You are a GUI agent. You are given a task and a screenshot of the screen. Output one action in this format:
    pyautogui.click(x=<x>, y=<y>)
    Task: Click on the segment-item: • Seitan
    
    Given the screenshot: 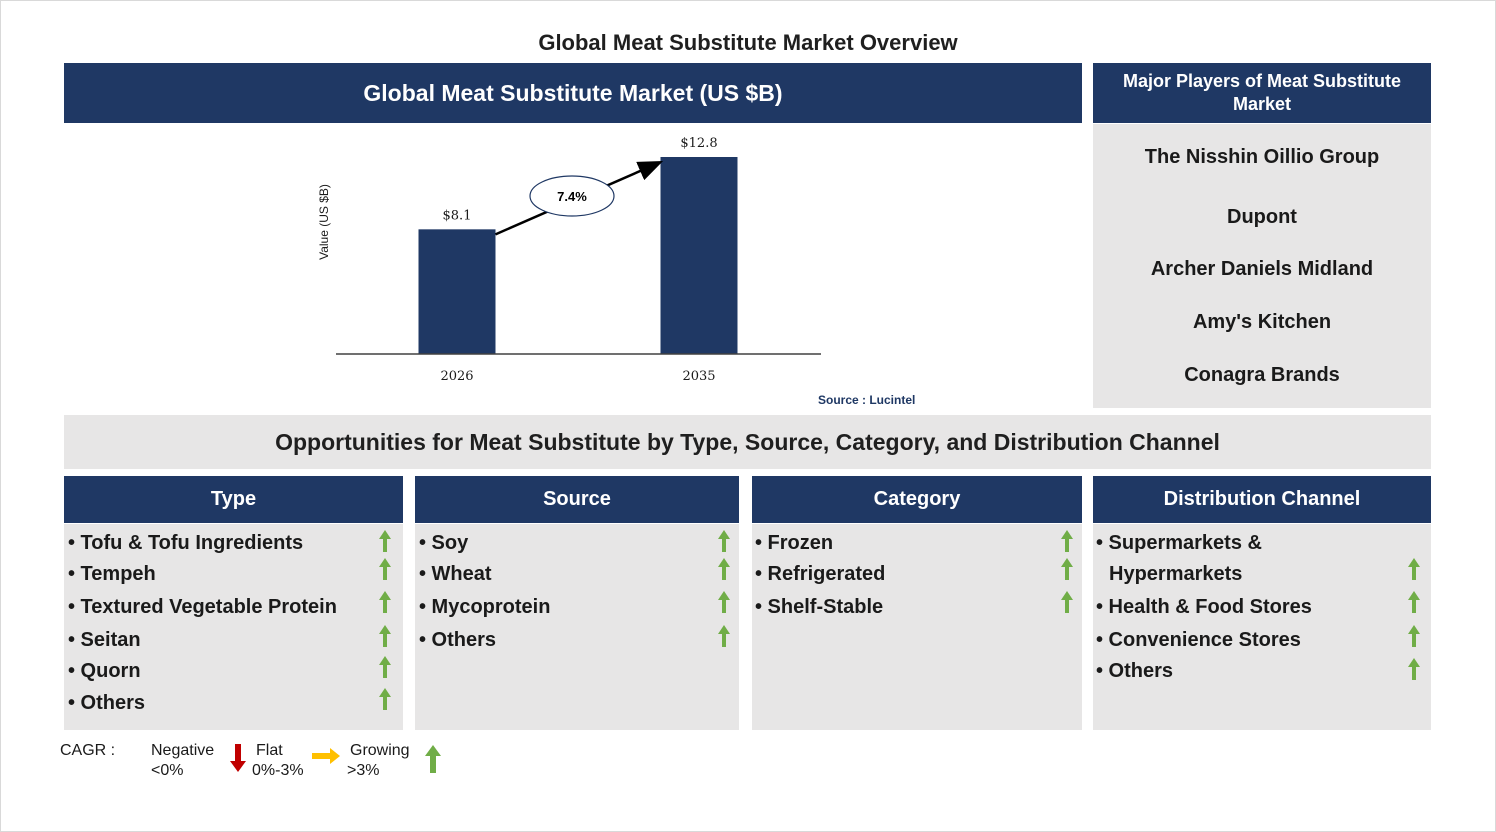 What is the action you would take?
    pyautogui.click(x=104, y=640)
    